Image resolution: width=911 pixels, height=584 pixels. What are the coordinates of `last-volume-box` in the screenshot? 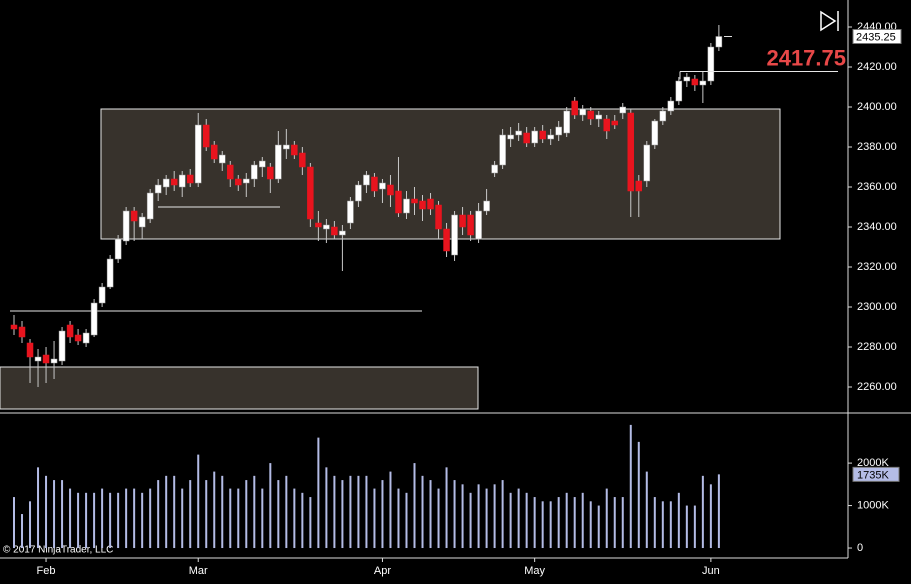 It's located at (876, 474).